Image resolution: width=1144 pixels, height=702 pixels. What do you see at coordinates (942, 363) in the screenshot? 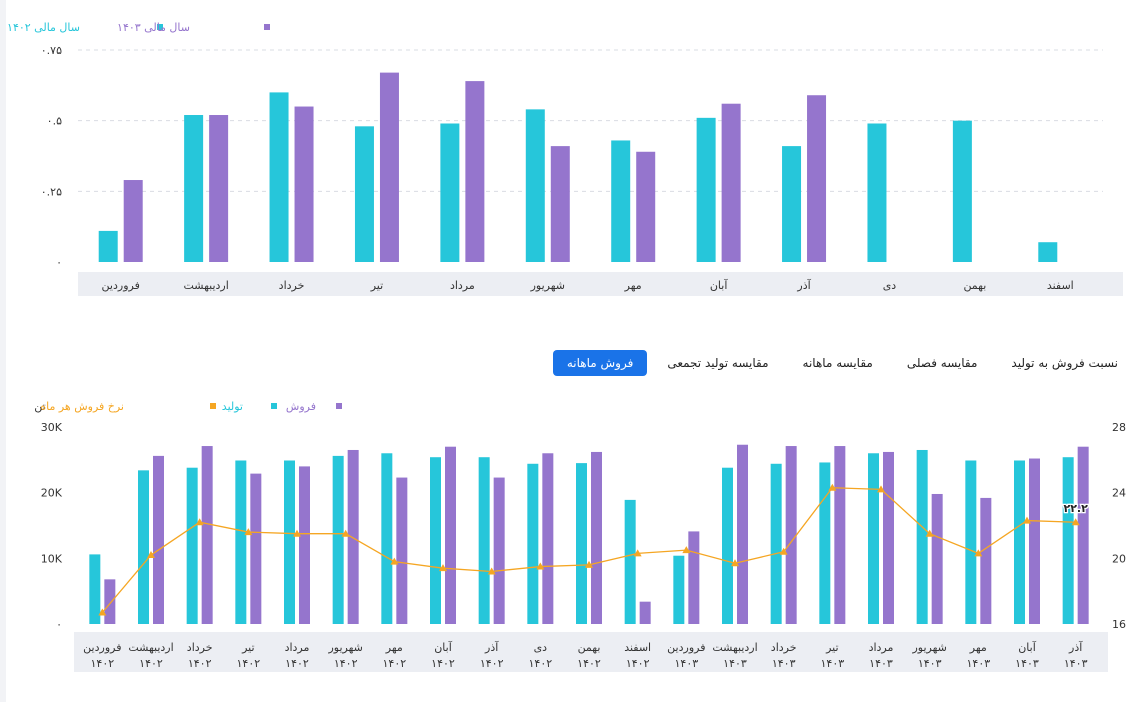
I see `tab-3: مقایسه فصلی` at bounding box center [942, 363].